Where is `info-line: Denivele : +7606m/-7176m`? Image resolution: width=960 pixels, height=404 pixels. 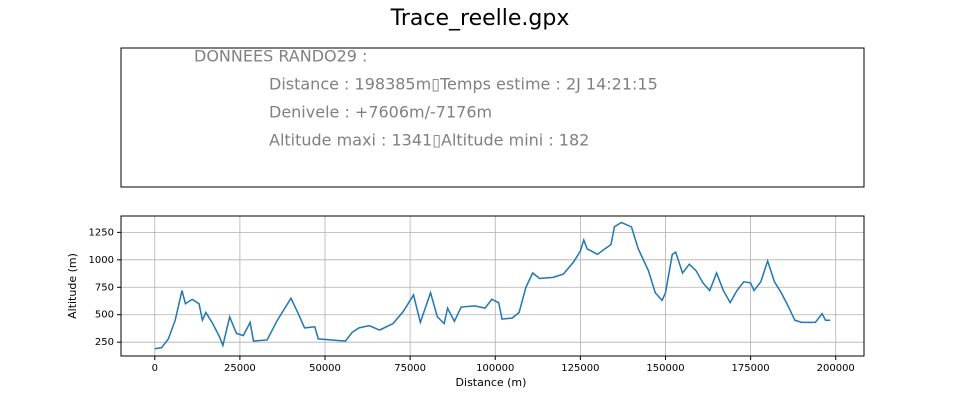 info-line: Denivele : +7606m/-7176m is located at coordinates (380, 112).